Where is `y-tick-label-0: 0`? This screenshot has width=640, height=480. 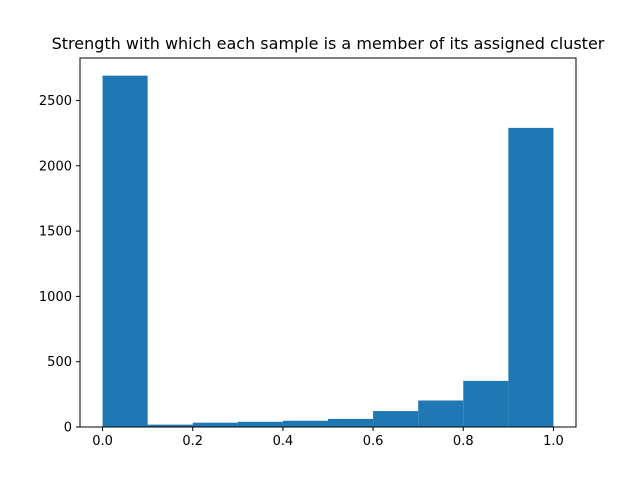
y-tick-label-0: 0 is located at coordinates (68, 428).